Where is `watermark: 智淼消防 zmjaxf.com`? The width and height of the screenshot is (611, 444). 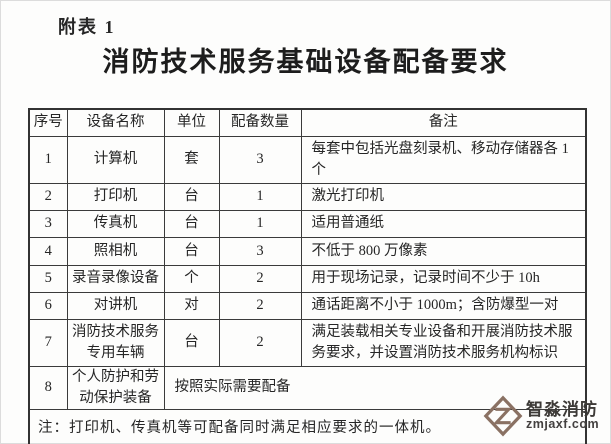
watermark: 智淼消防 zmjaxf.com is located at coordinates (540, 416).